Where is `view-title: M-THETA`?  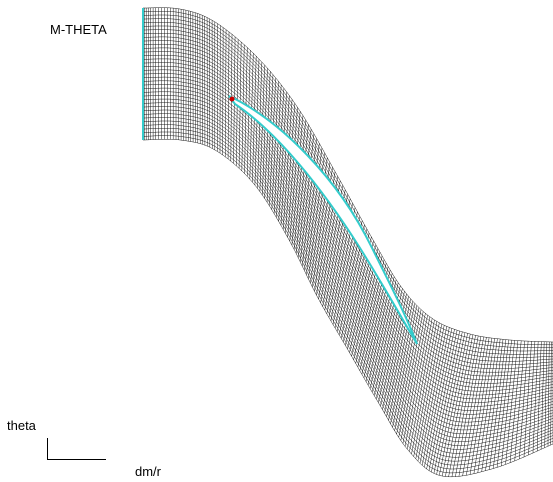 view-title: M-THETA is located at coordinates (78, 29).